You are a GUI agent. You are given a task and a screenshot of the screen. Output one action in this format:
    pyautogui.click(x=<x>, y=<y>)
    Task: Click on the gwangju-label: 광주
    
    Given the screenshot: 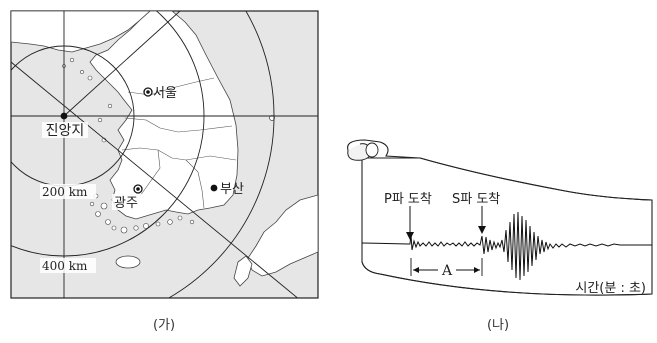 What is the action you would take?
    pyautogui.click(x=126, y=203)
    